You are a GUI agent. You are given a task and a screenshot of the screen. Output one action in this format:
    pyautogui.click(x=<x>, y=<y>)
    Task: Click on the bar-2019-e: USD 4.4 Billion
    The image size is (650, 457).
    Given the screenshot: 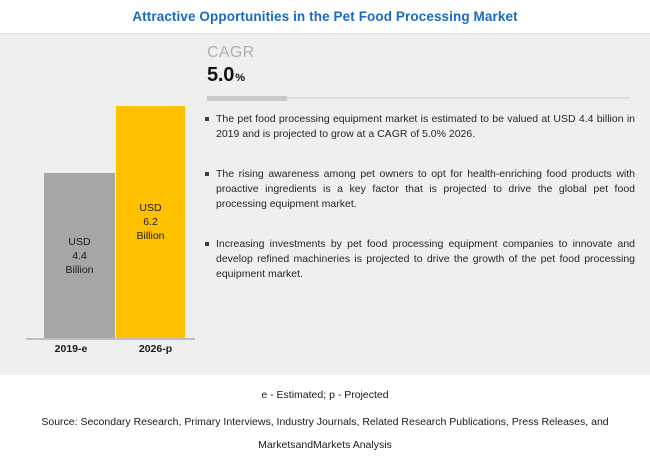 What is the action you would take?
    pyautogui.click(x=79, y=255)
    